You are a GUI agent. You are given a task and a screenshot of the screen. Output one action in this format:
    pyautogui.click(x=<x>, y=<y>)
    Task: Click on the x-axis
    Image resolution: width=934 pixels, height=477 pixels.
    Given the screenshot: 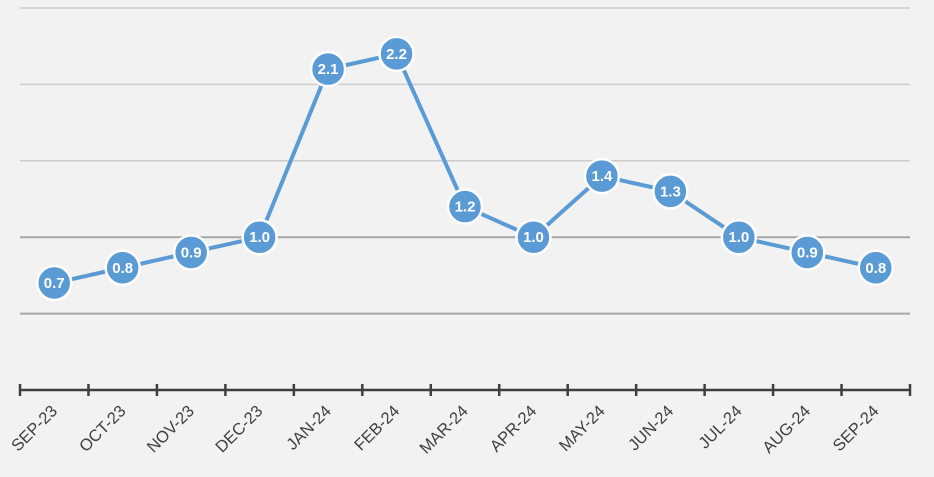 What is the action you would take?
    pyautogui.click(x=465, y=390)
    